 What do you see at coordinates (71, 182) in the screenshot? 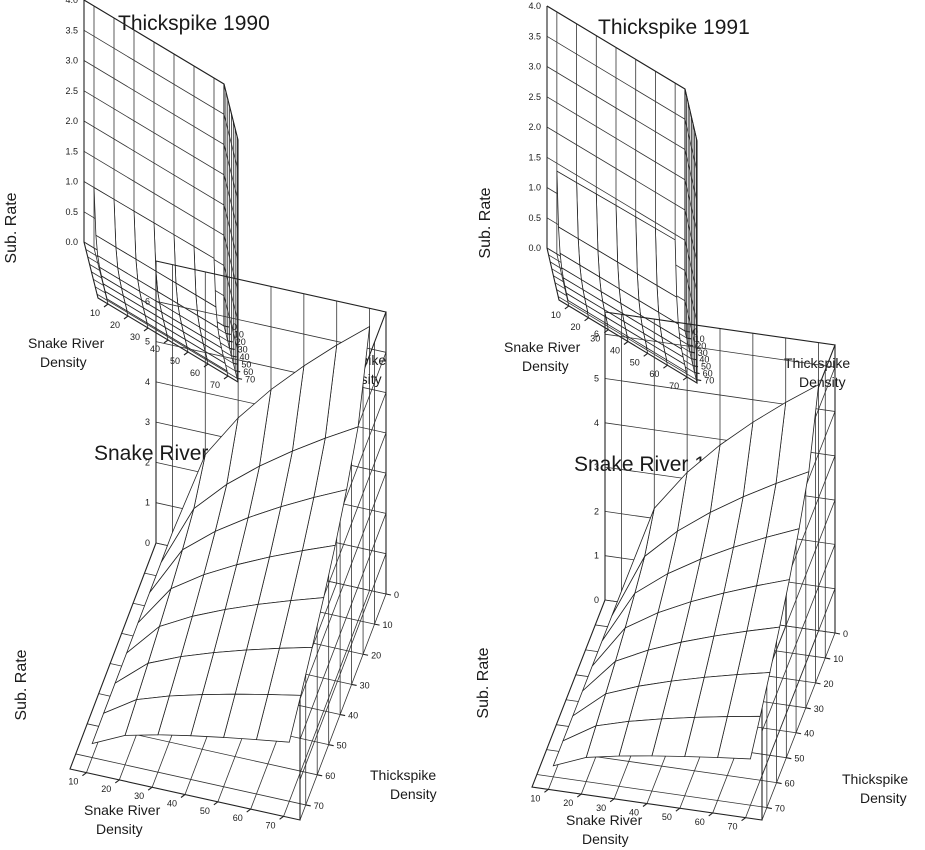
I see `z-tick-label: 1.0` at bounding box center [71, 182].